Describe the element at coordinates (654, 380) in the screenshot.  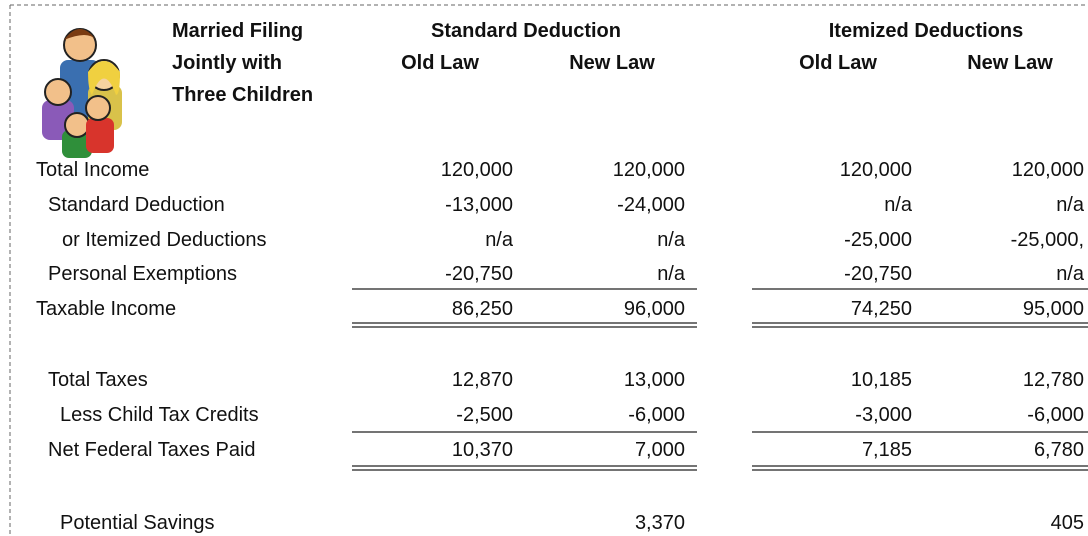
I see `cell-value: 13,000` at that location.